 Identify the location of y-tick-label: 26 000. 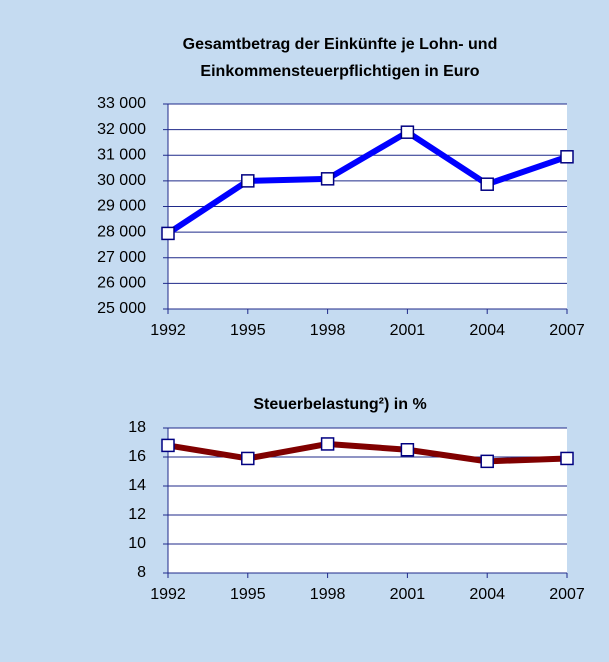
(121, 283).